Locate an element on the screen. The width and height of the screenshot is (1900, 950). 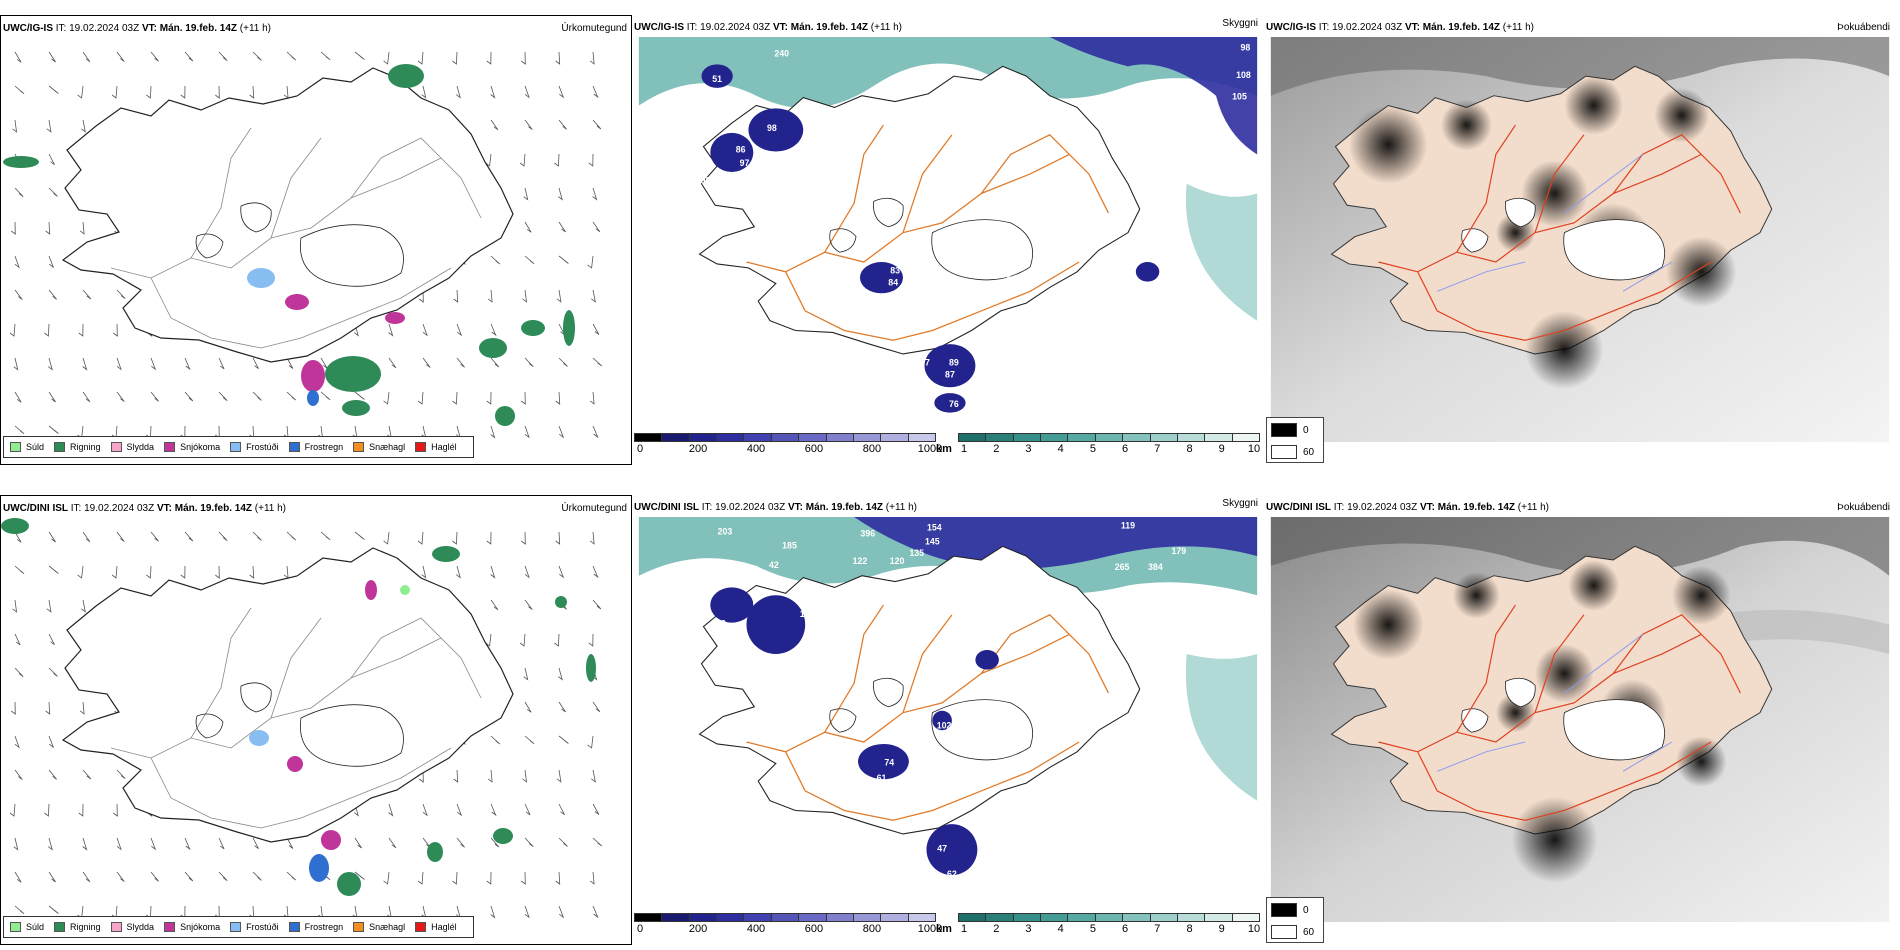
lead-time: (+11 h) is located at coordinates (255, 28).